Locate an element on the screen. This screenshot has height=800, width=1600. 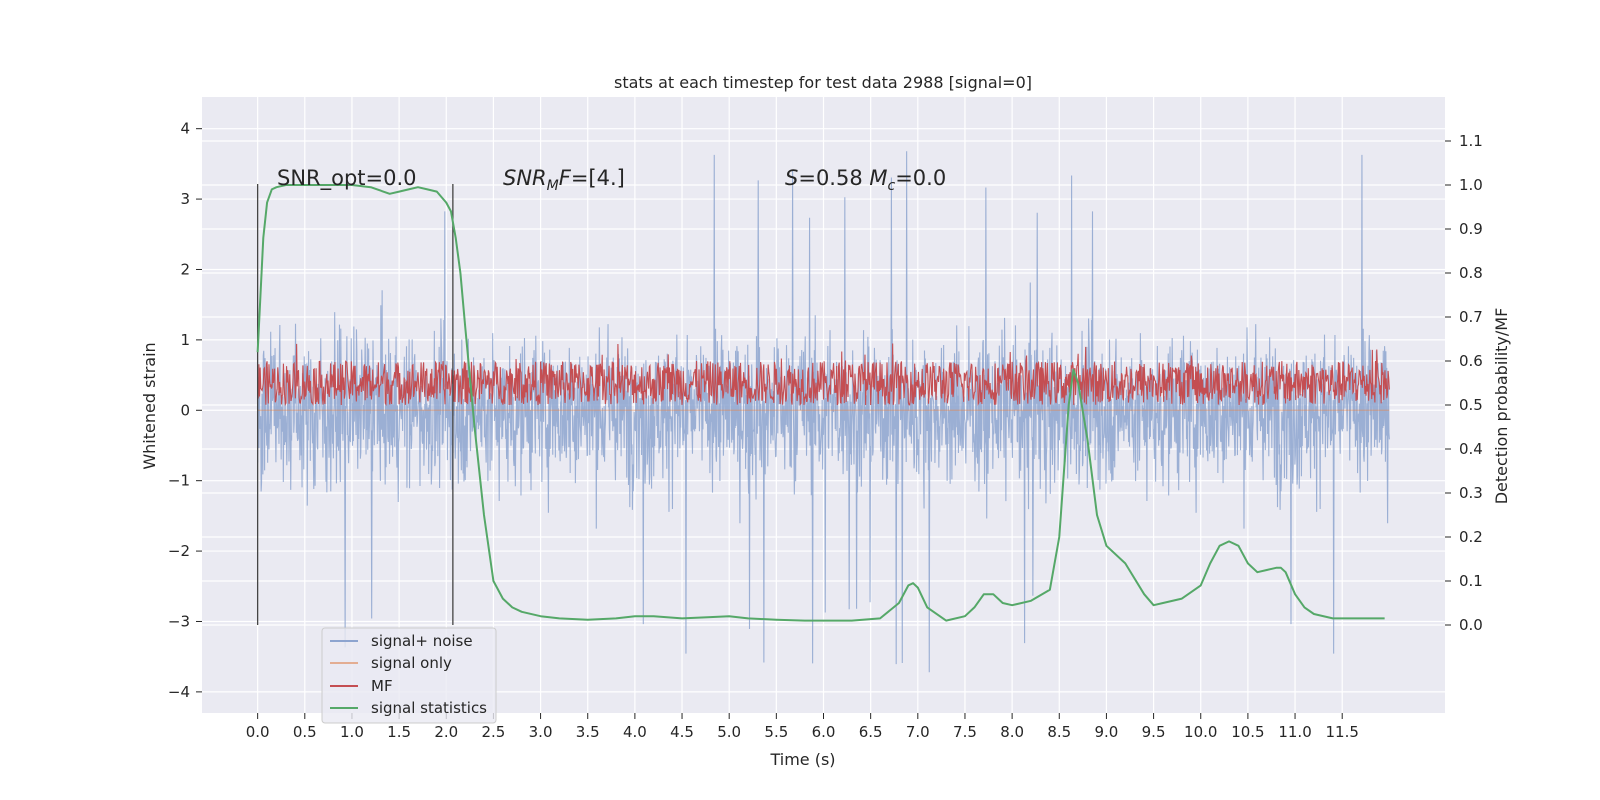
annotation-mc-value: =0.0 is located at coordinates (920, 178).